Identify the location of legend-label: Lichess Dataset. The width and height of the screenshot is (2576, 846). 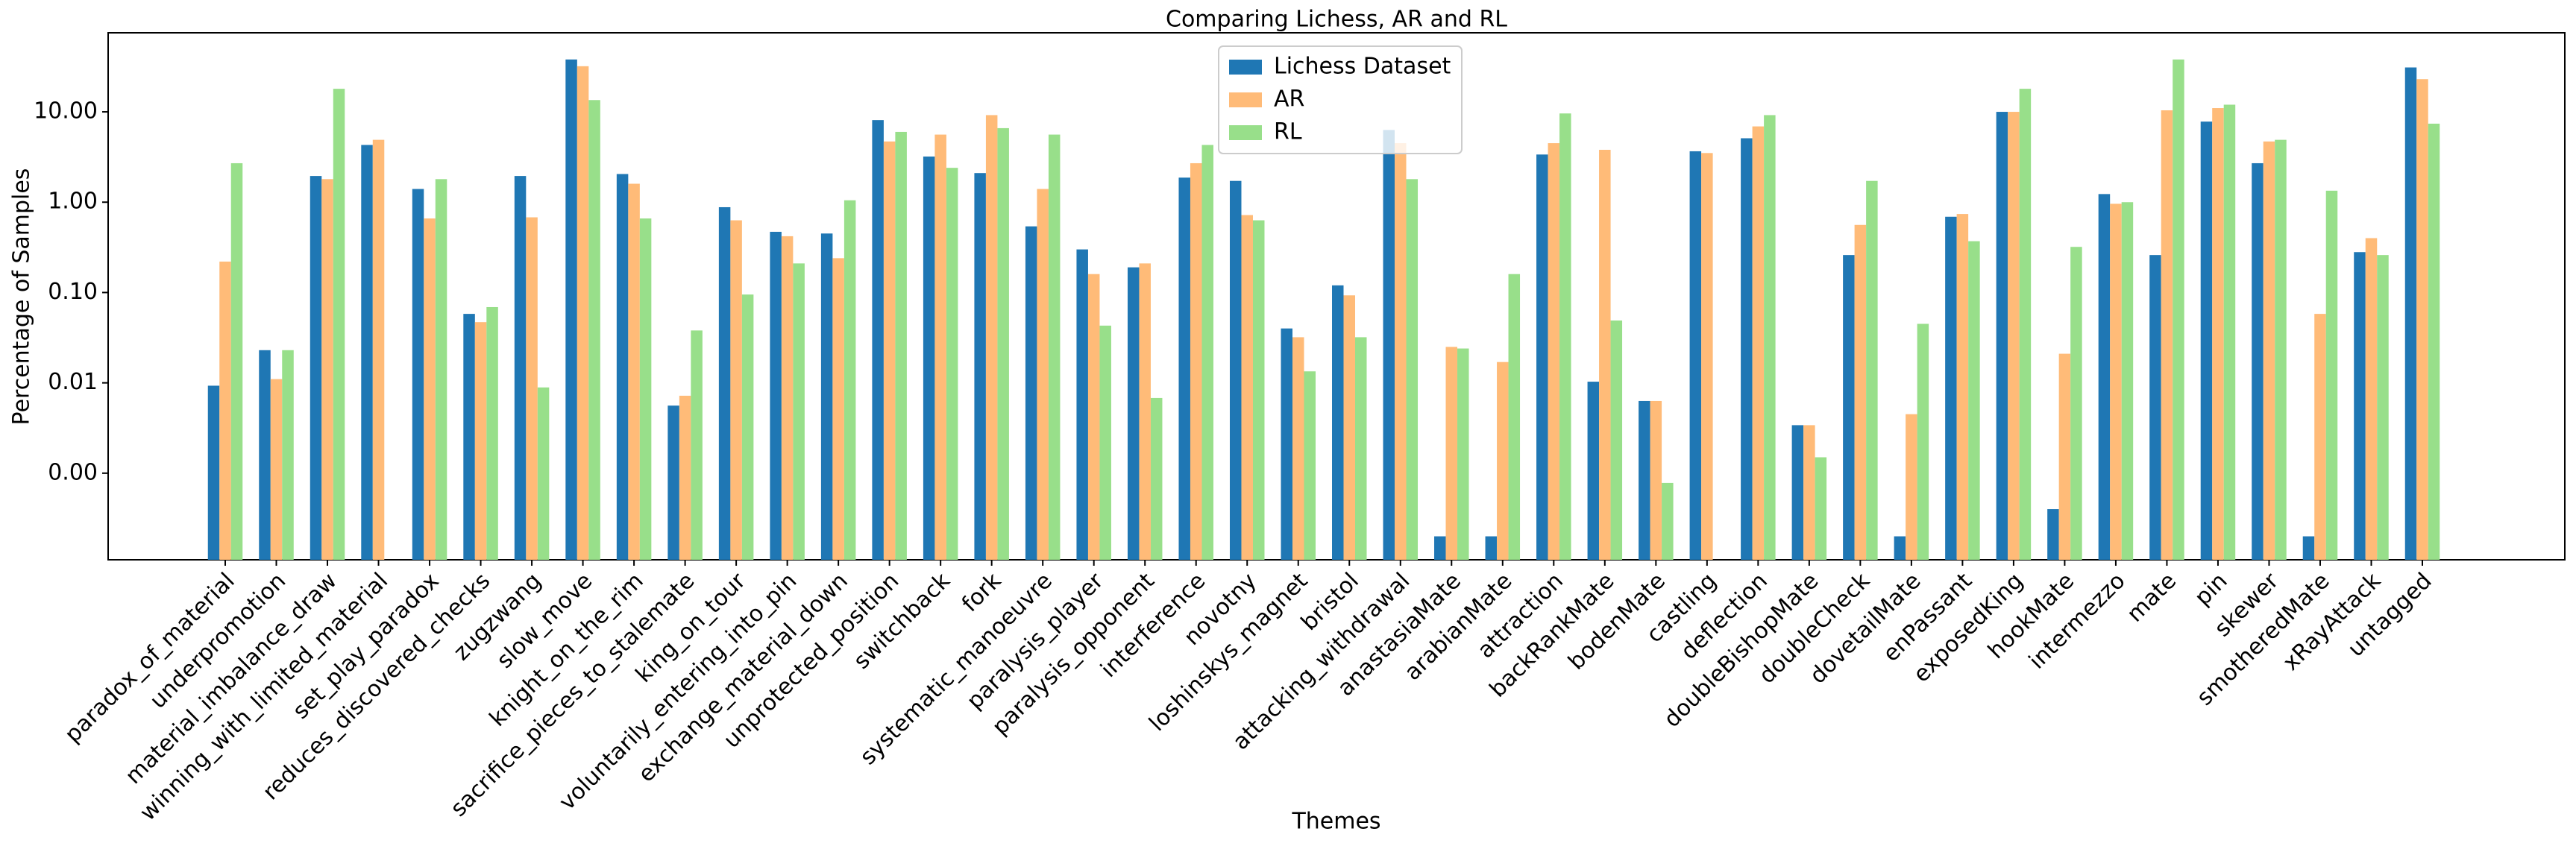
(1363, 67).